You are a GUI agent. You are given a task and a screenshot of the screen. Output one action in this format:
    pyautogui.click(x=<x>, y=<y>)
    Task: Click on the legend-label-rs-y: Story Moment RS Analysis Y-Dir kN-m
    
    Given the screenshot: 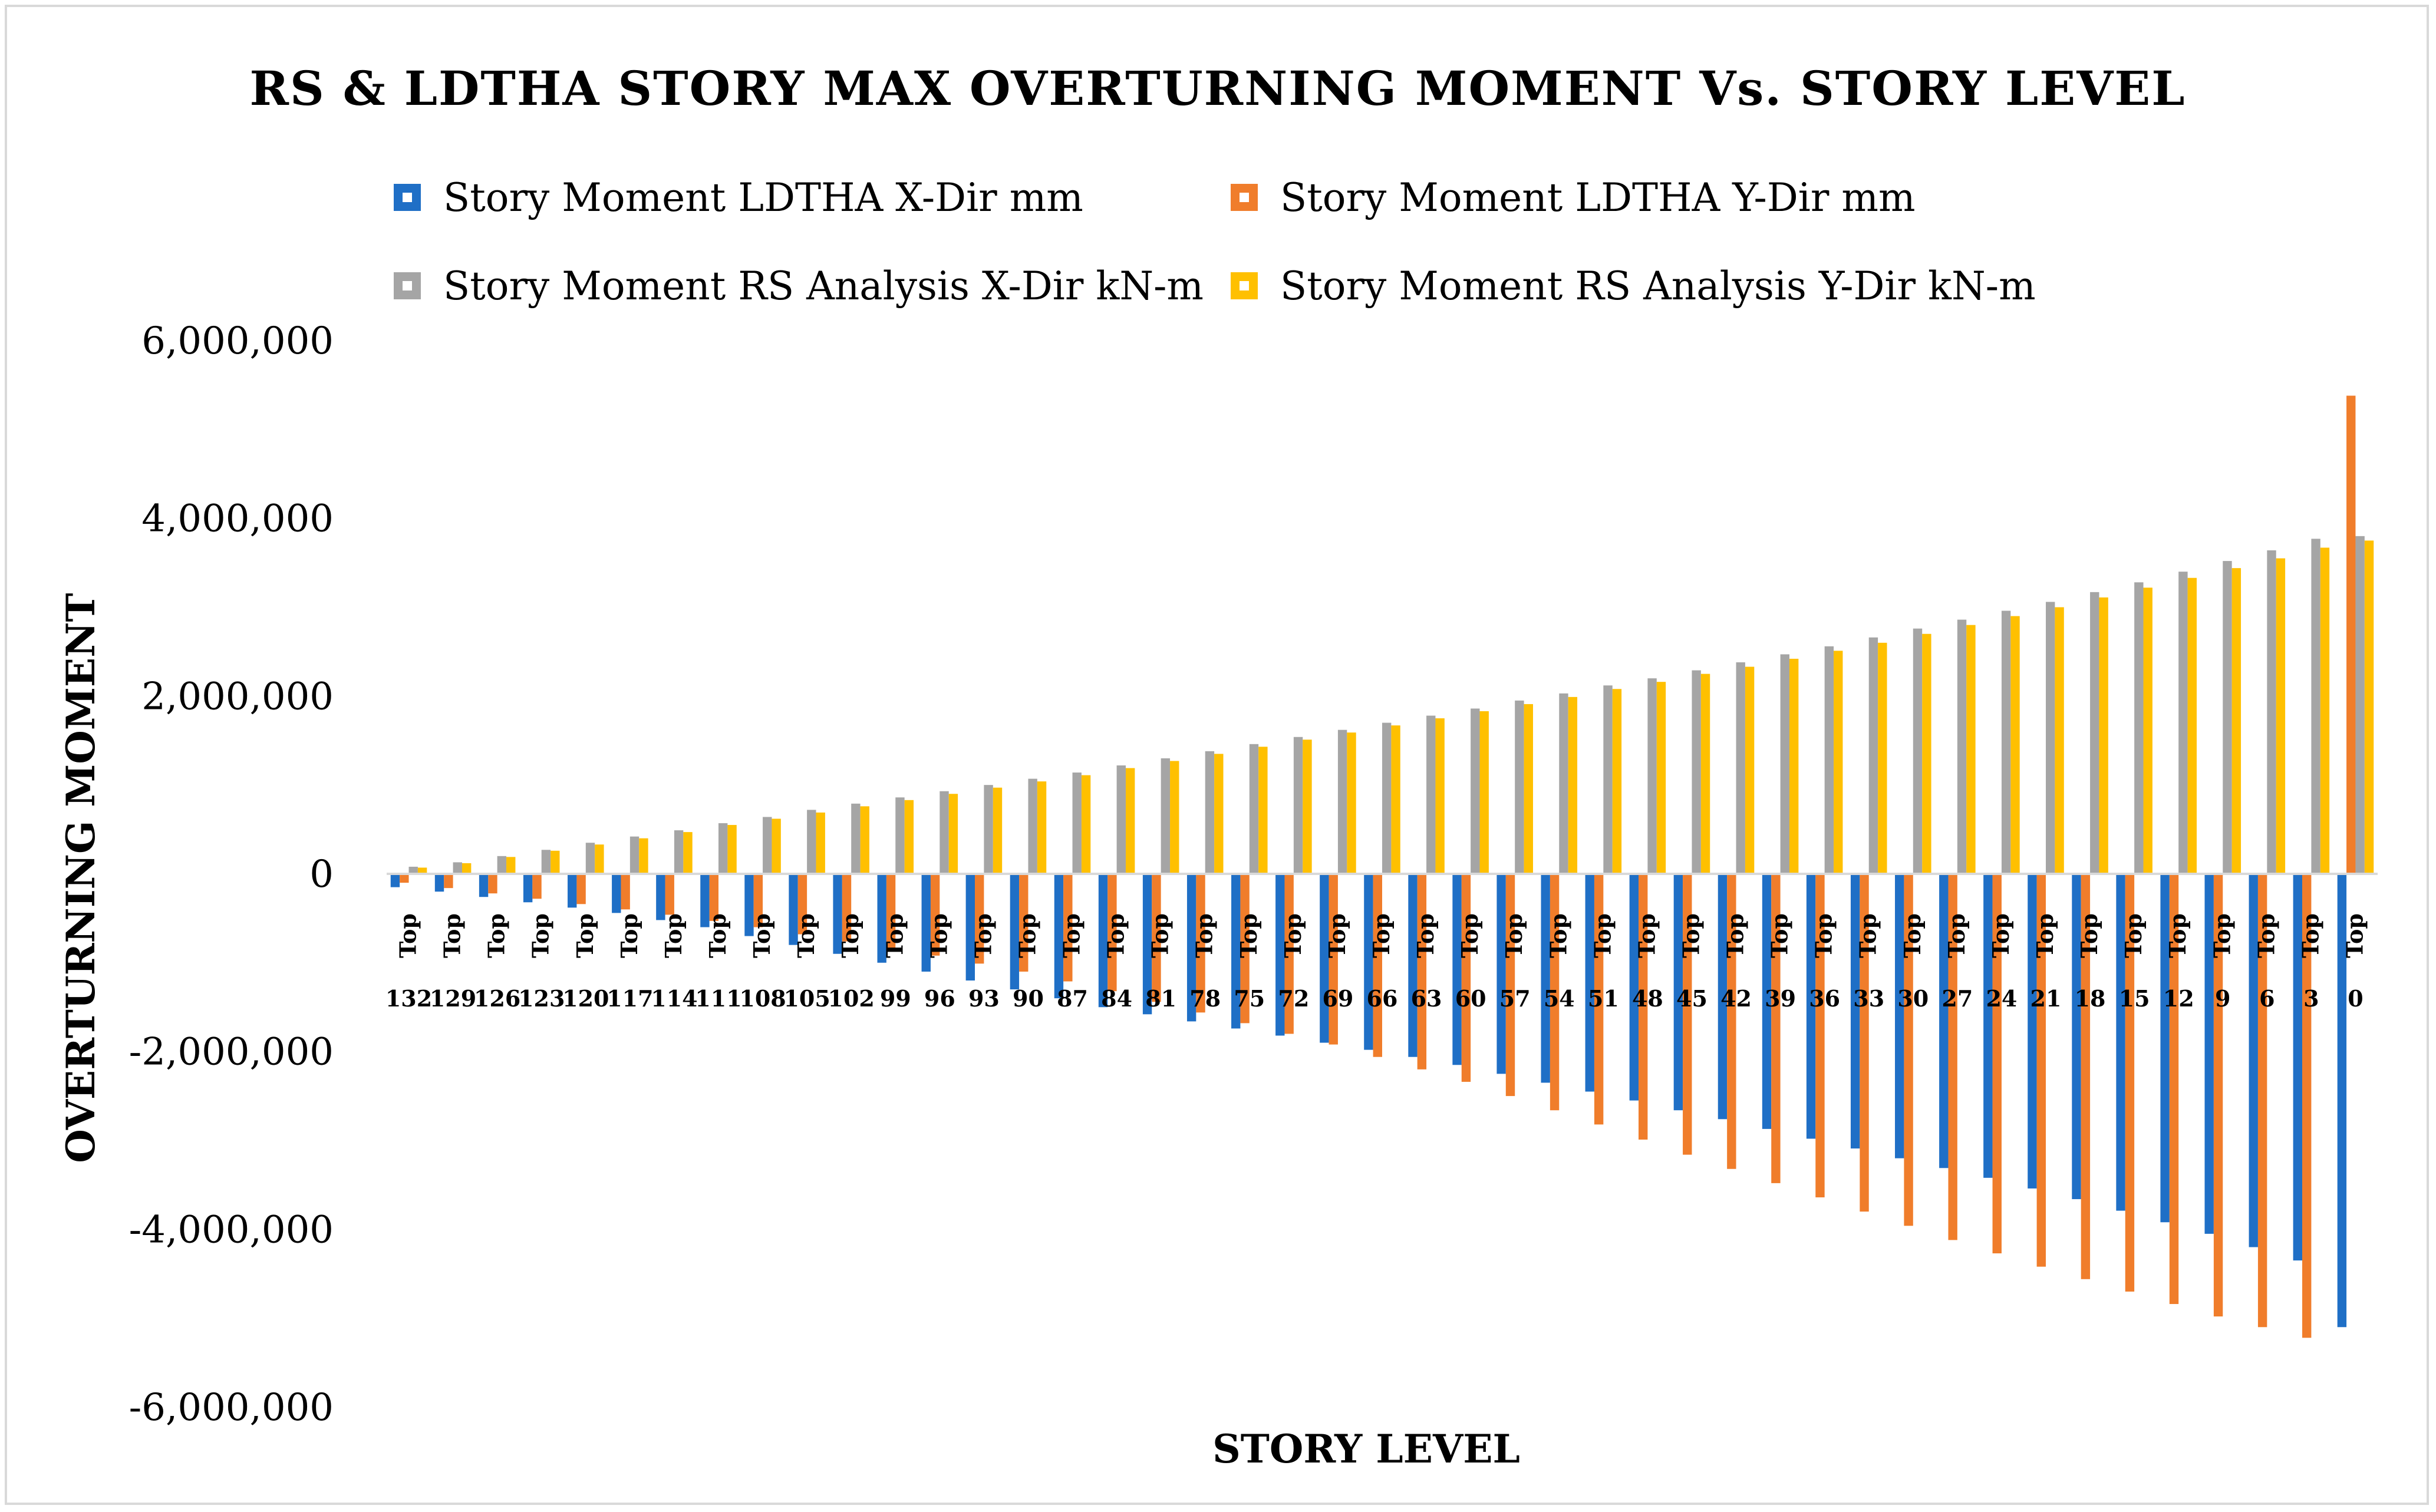 What is the action you would take?
    pyautogui.click(x=1658, y=286)
    